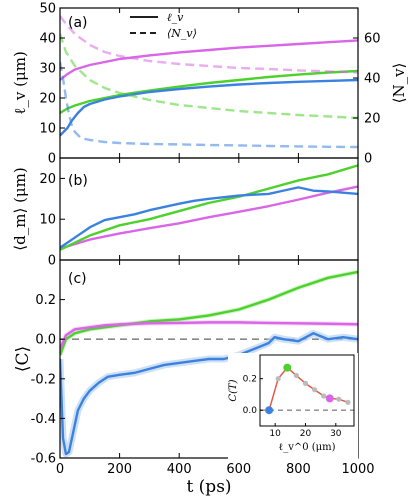  What do you see at coordinates (175, 17) in the screenshot?
I see `legend-solid-label: ℓ_v` at bounding box center [175, 17].